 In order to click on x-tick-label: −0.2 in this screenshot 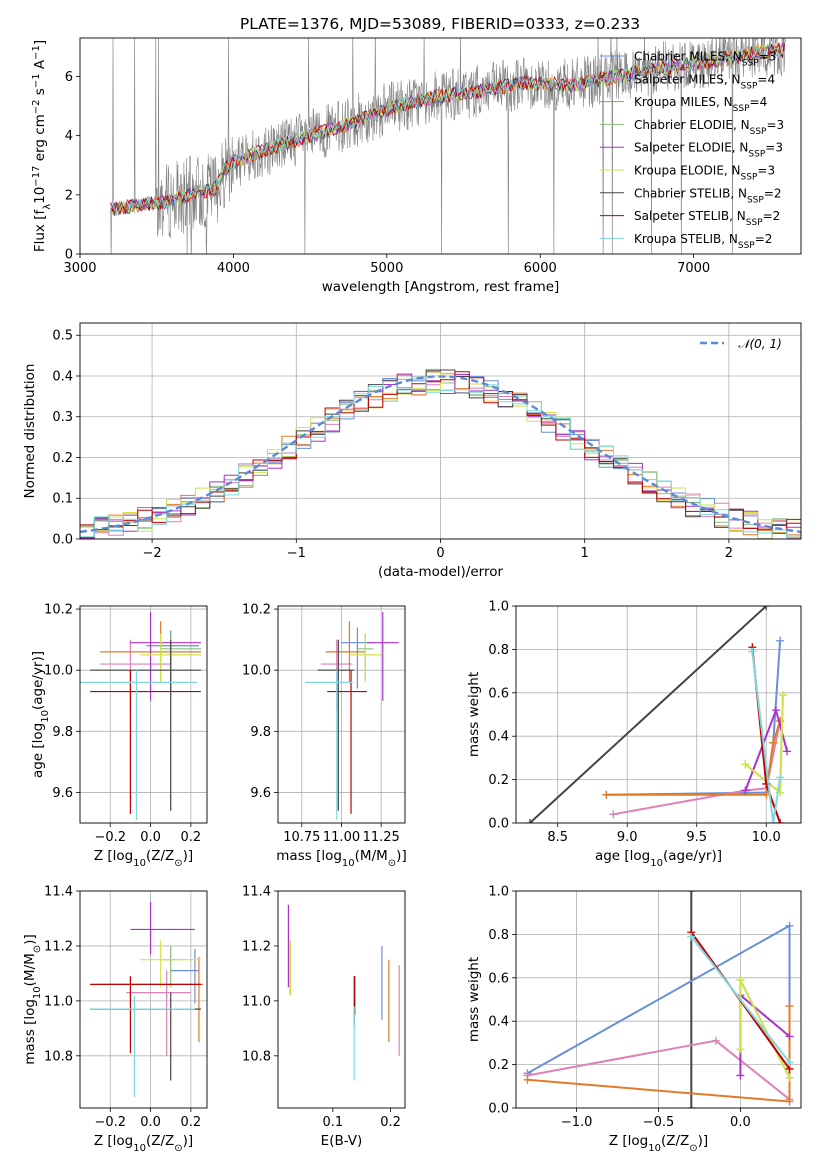, I will do `click(110, 1122)`.